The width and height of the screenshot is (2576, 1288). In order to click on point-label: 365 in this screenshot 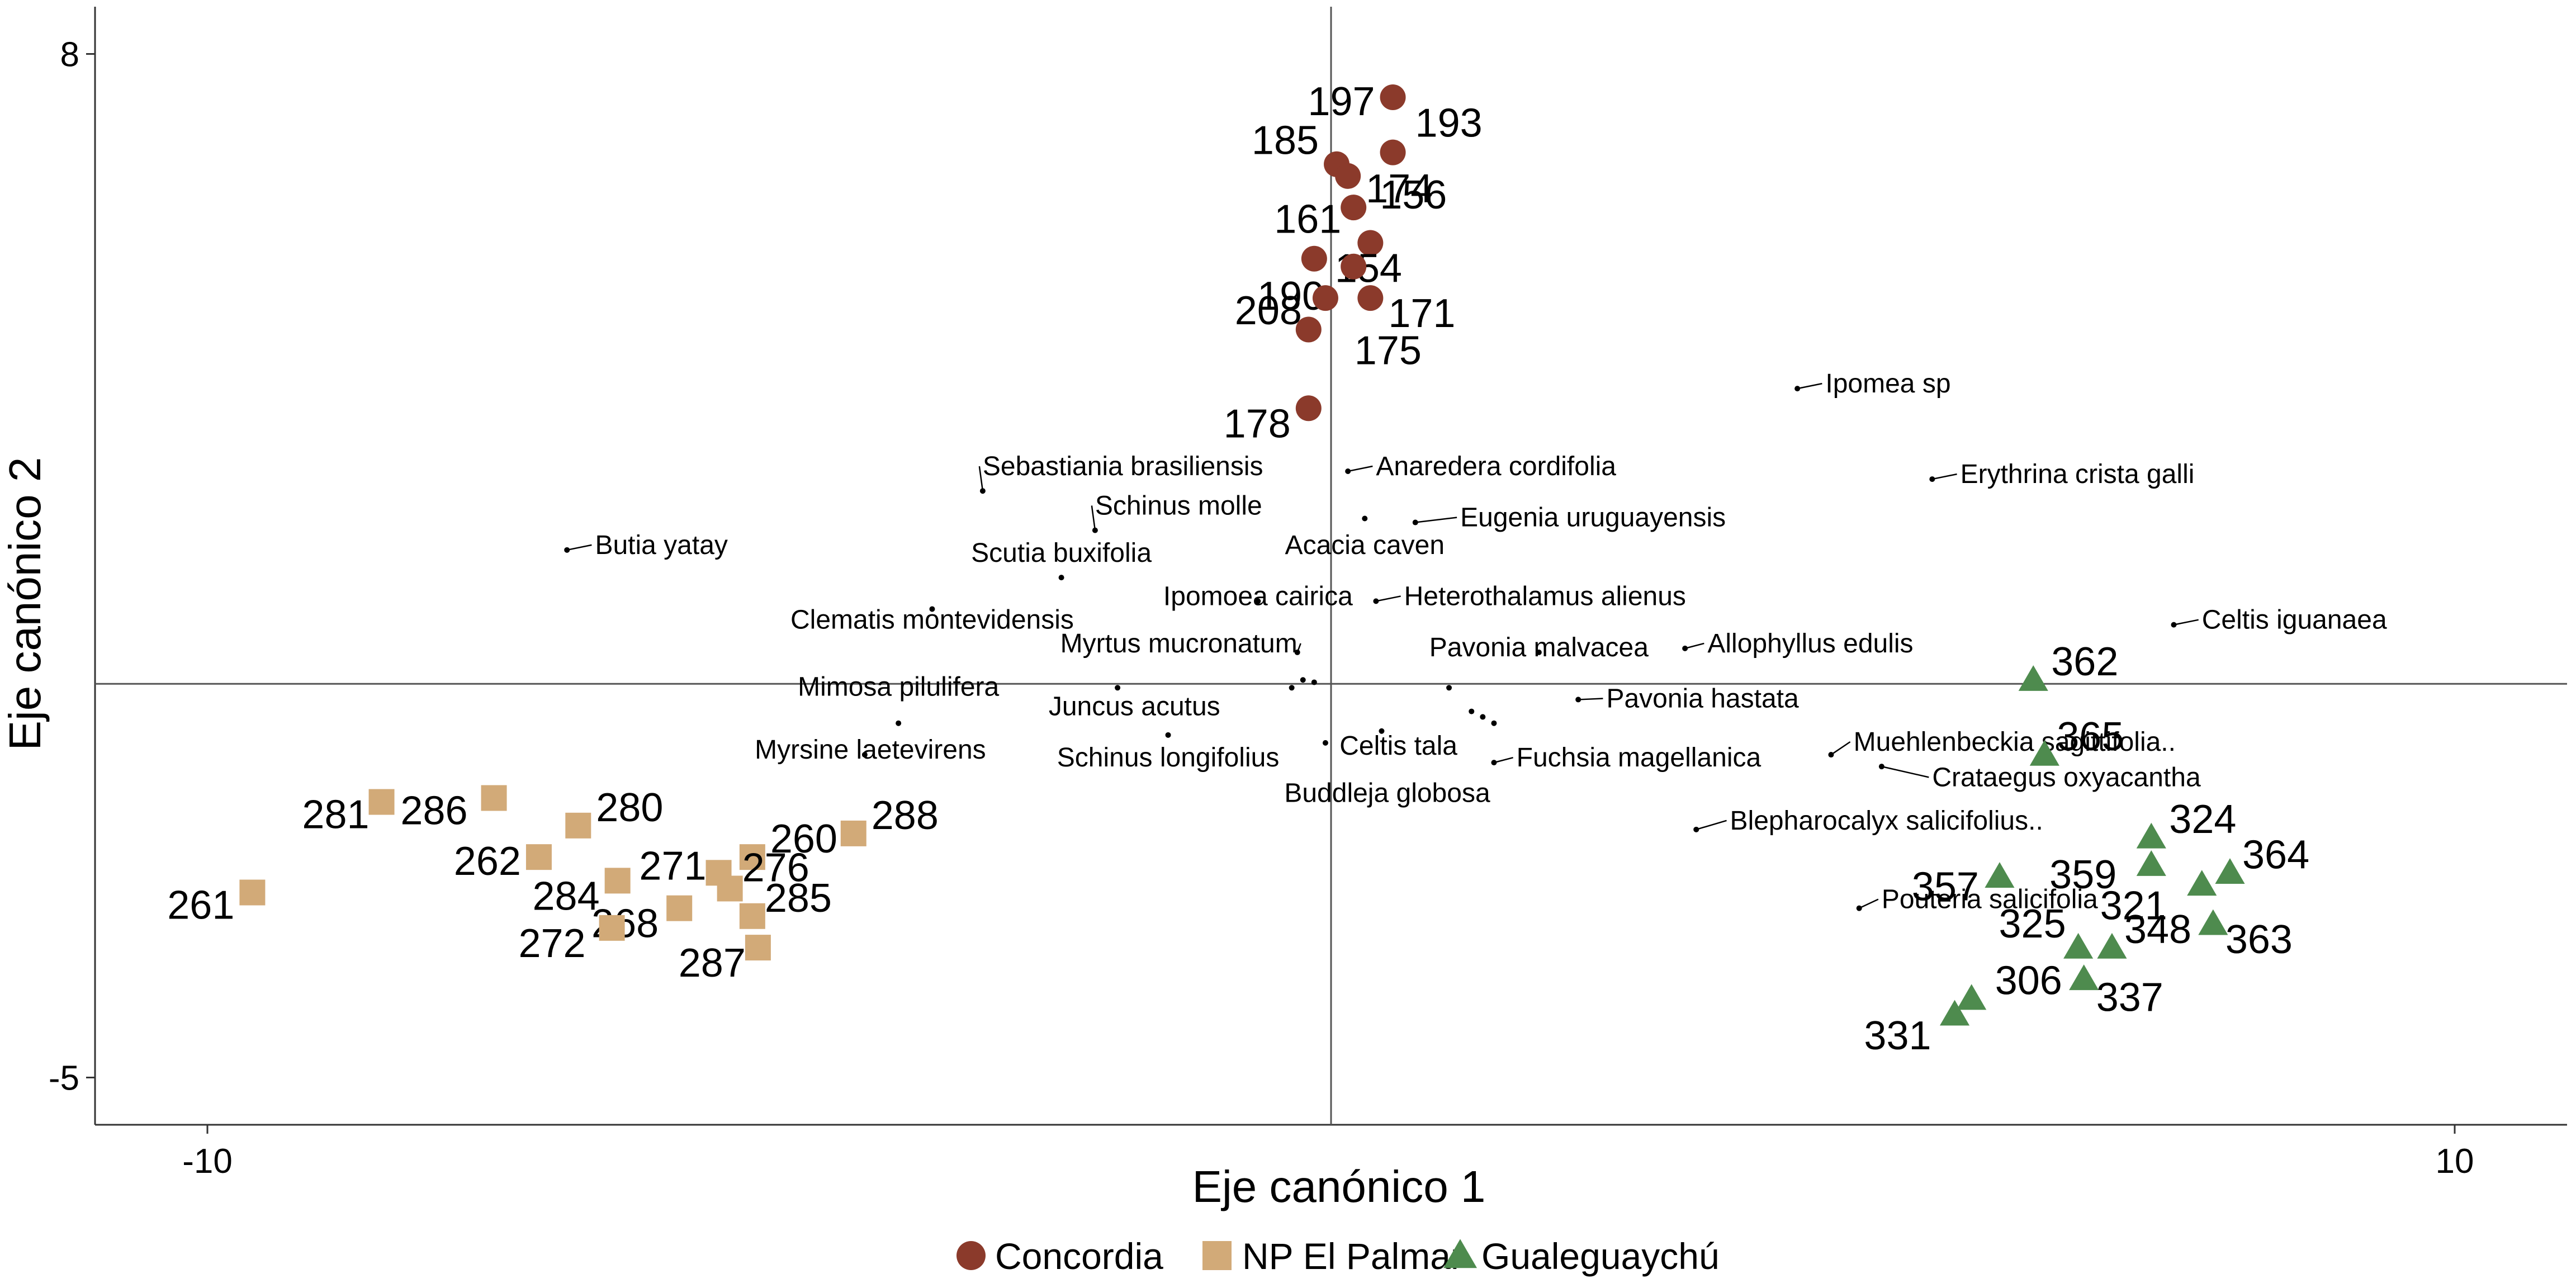, I will do `click(2090, 737)`.